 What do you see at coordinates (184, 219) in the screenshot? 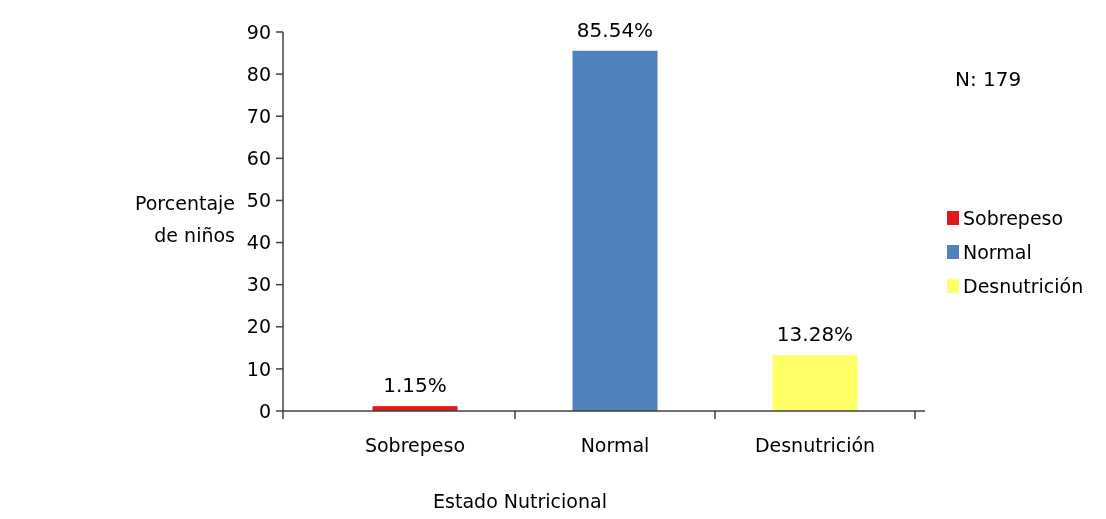
I see `y-axis-title: Porcentaje de niños` at bounding box center [184, 219].